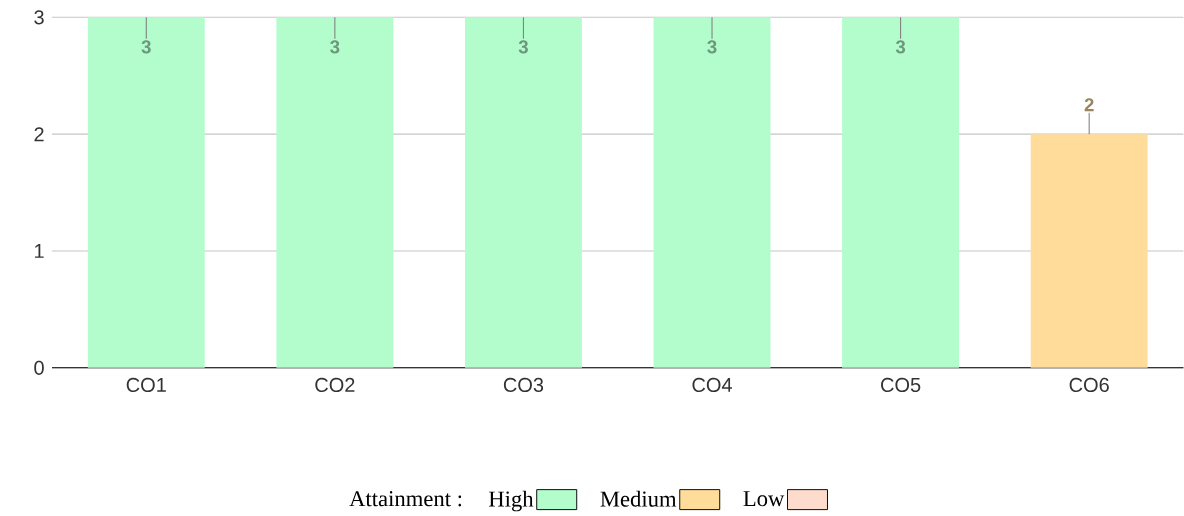 The image size is (1184, 516). Describe the element at coordinates (146, 385) in the screenshot. I see `x-tick-label: CO1` at that location.